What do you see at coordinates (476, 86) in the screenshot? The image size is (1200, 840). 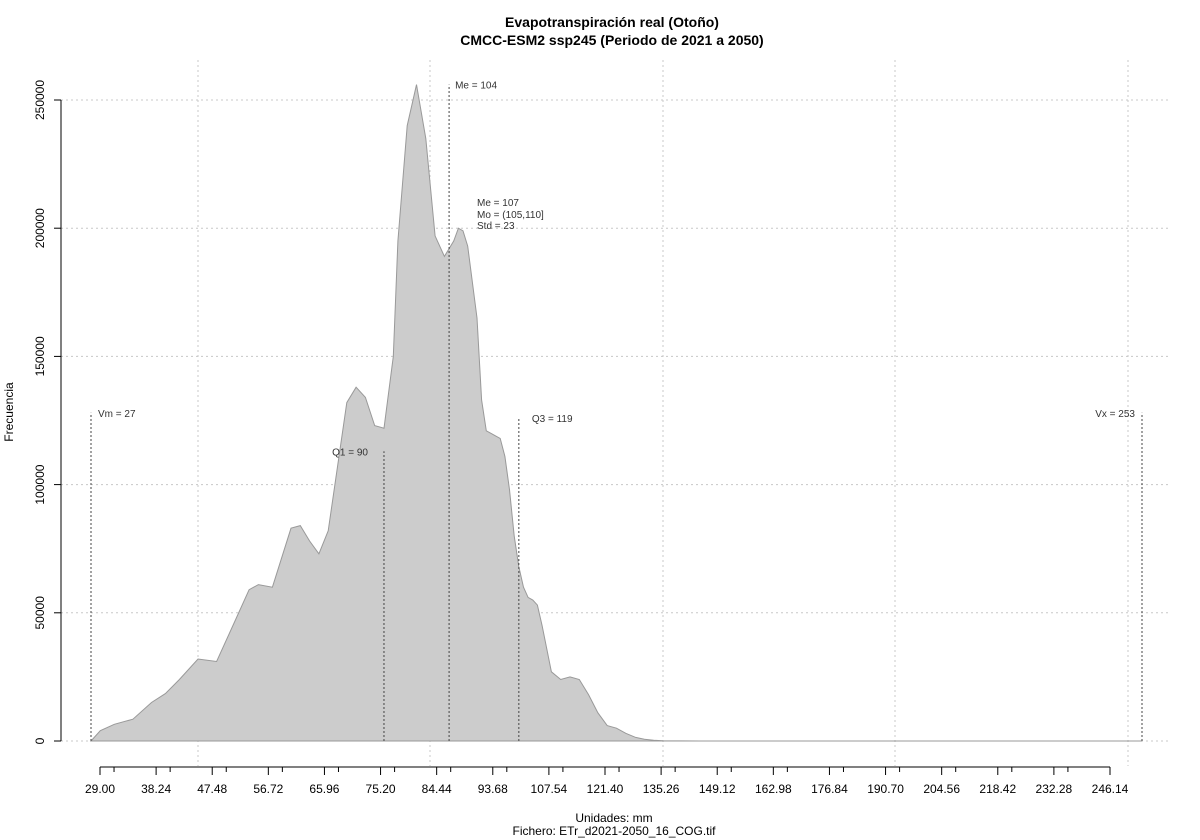 I see `marker-label: Me = 104` at bounding box center [476, 86].